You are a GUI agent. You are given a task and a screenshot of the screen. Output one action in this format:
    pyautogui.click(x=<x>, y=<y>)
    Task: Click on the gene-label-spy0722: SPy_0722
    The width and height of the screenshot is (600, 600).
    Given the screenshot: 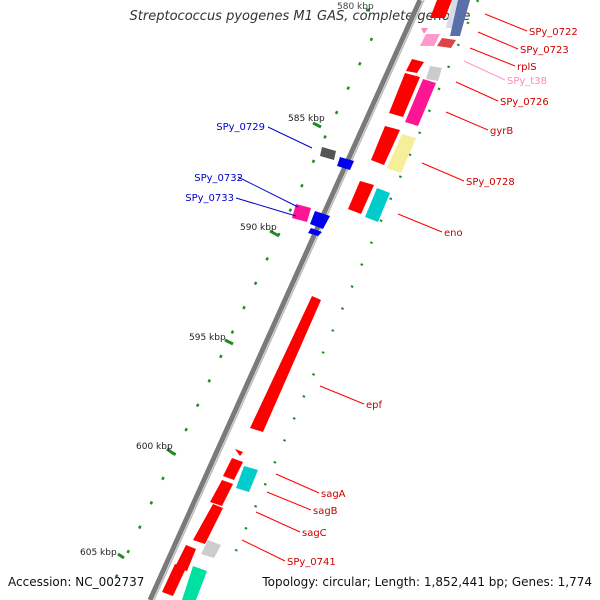 What is the action you would take?
    pyautogui.click(x=553, y=32)
    